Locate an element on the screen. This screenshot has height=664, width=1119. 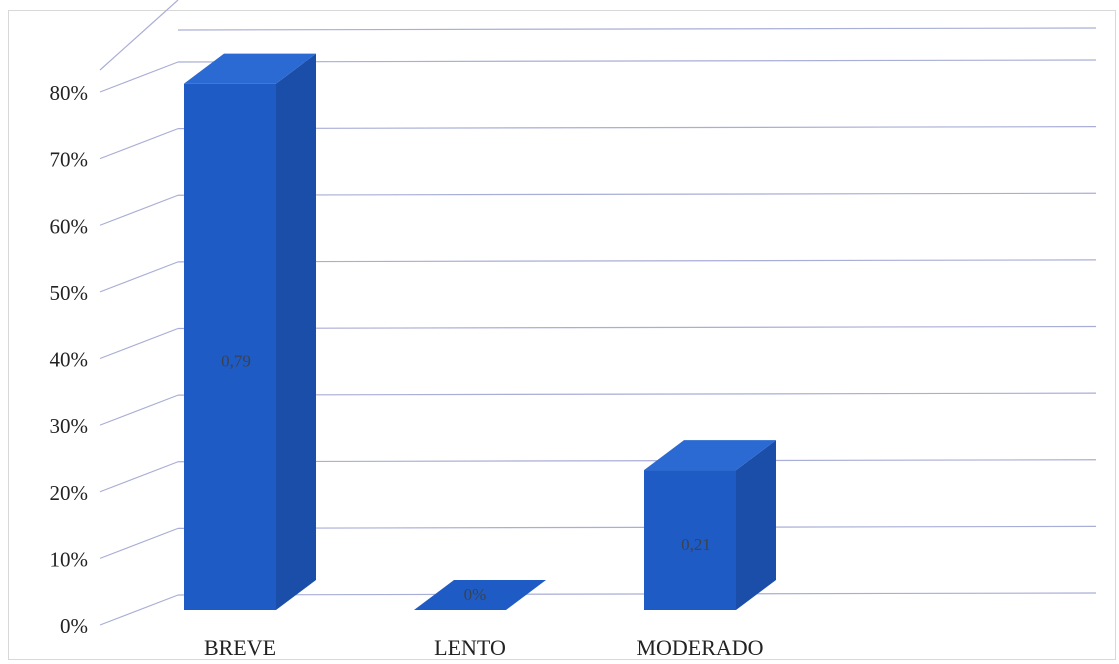
data-label: 0% is located at coordinates (475, 594).